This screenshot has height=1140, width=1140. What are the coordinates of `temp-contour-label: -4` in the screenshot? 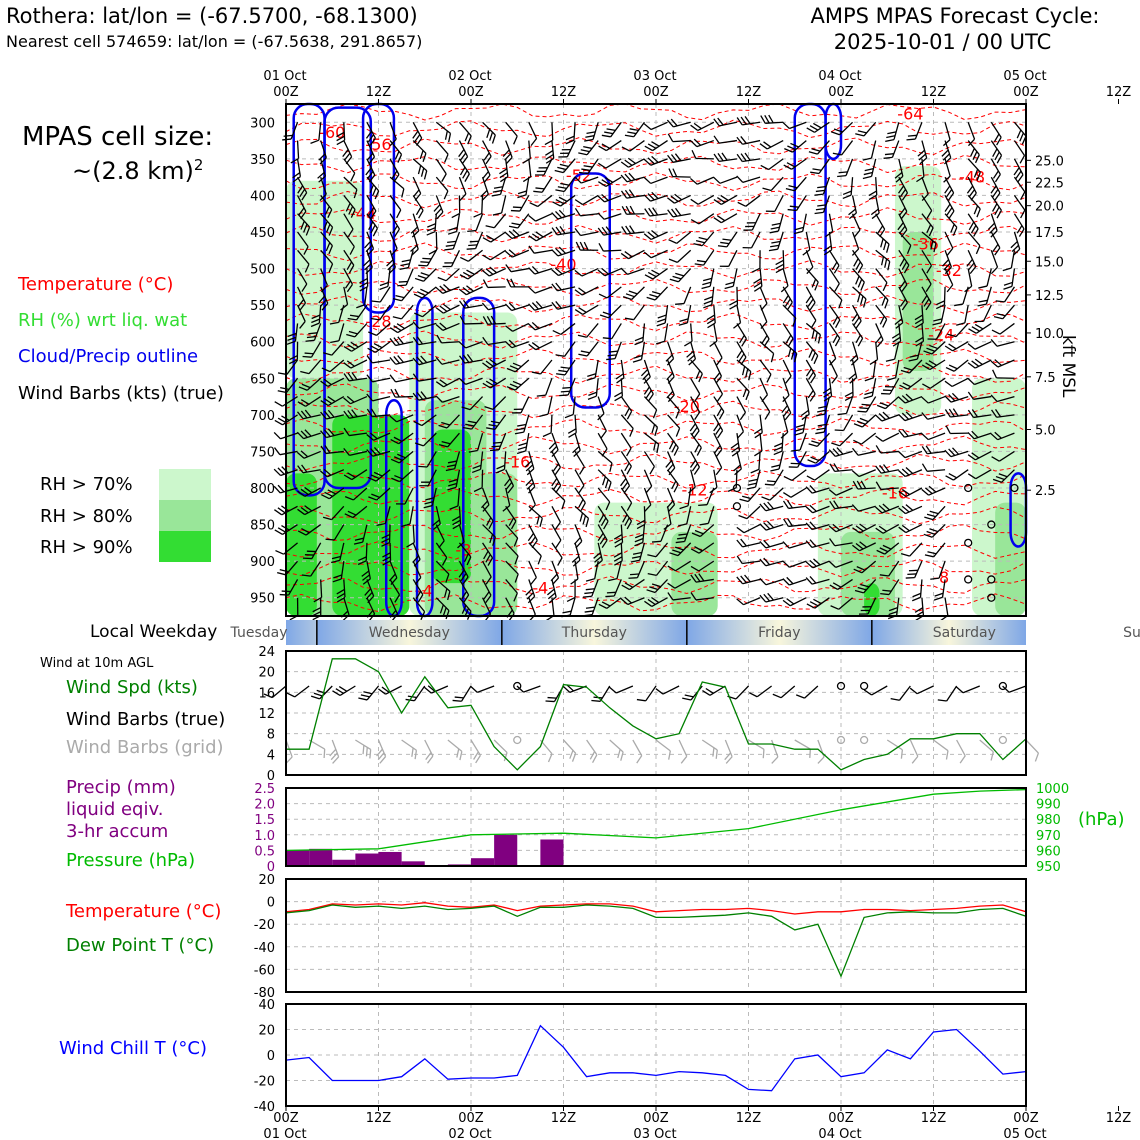 It's located at (425, 590).